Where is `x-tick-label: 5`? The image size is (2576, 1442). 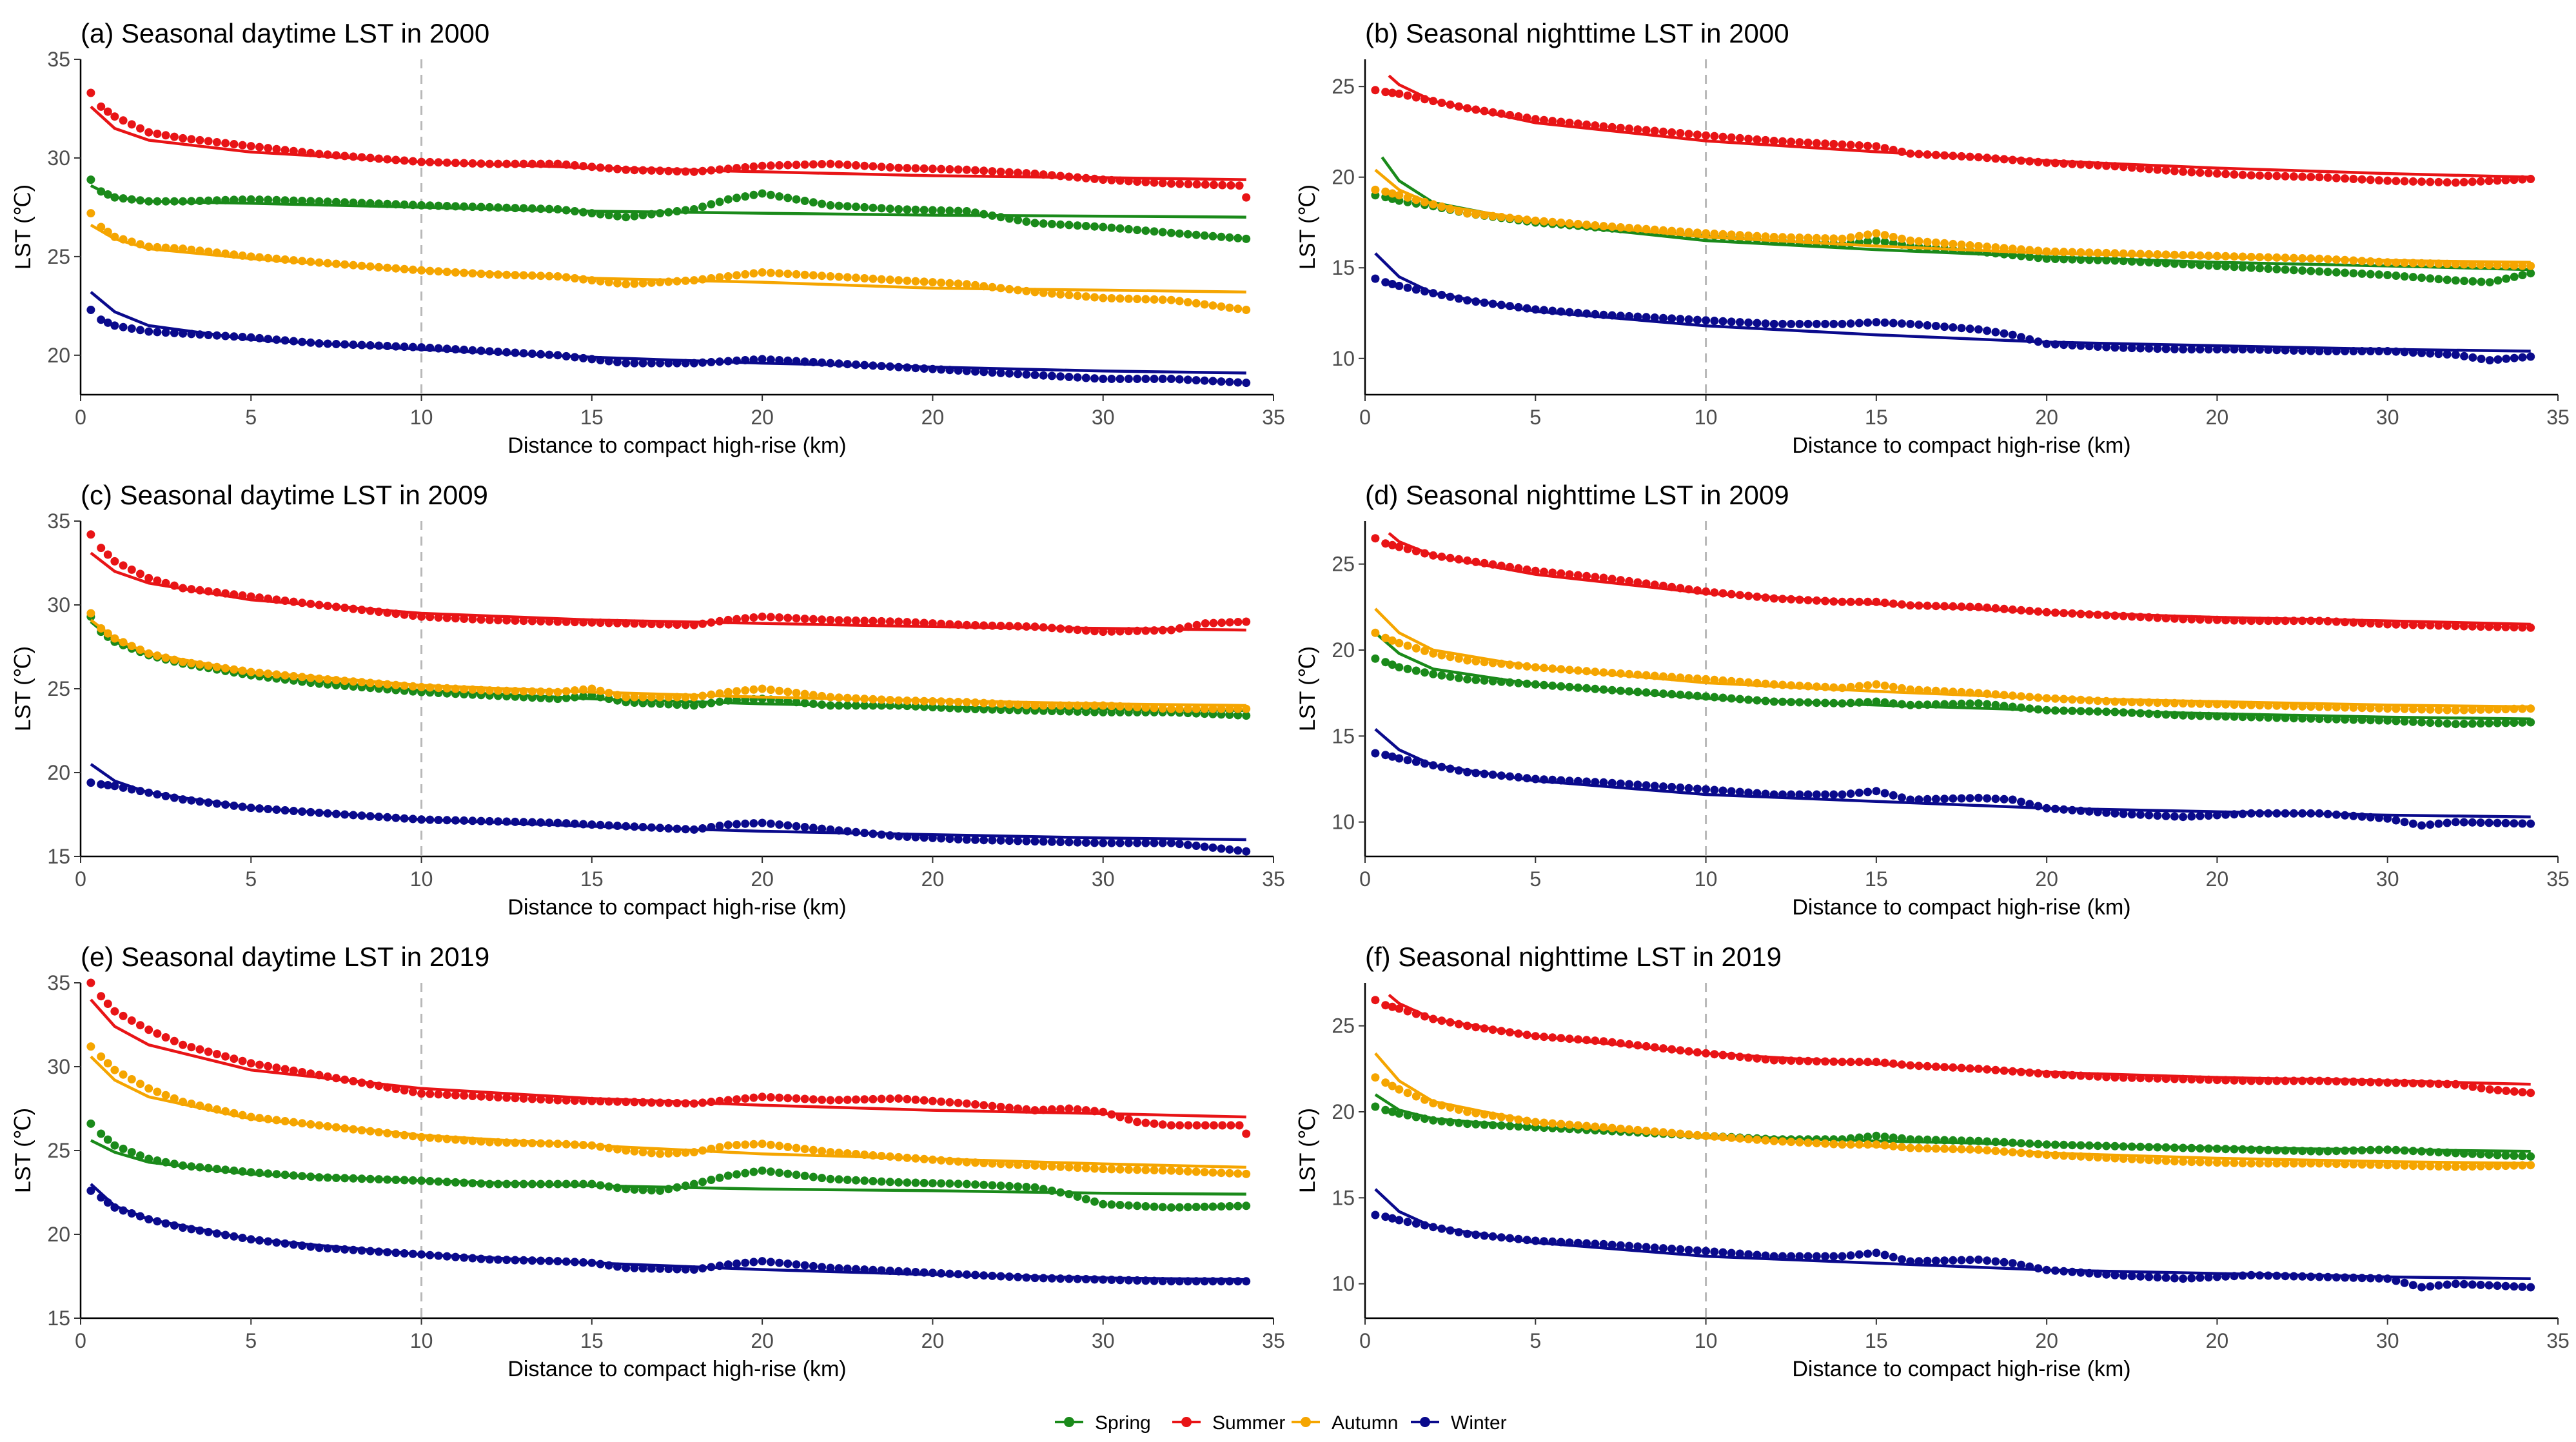 x-tick-label: 5 is located at coordinates (251, 1340).